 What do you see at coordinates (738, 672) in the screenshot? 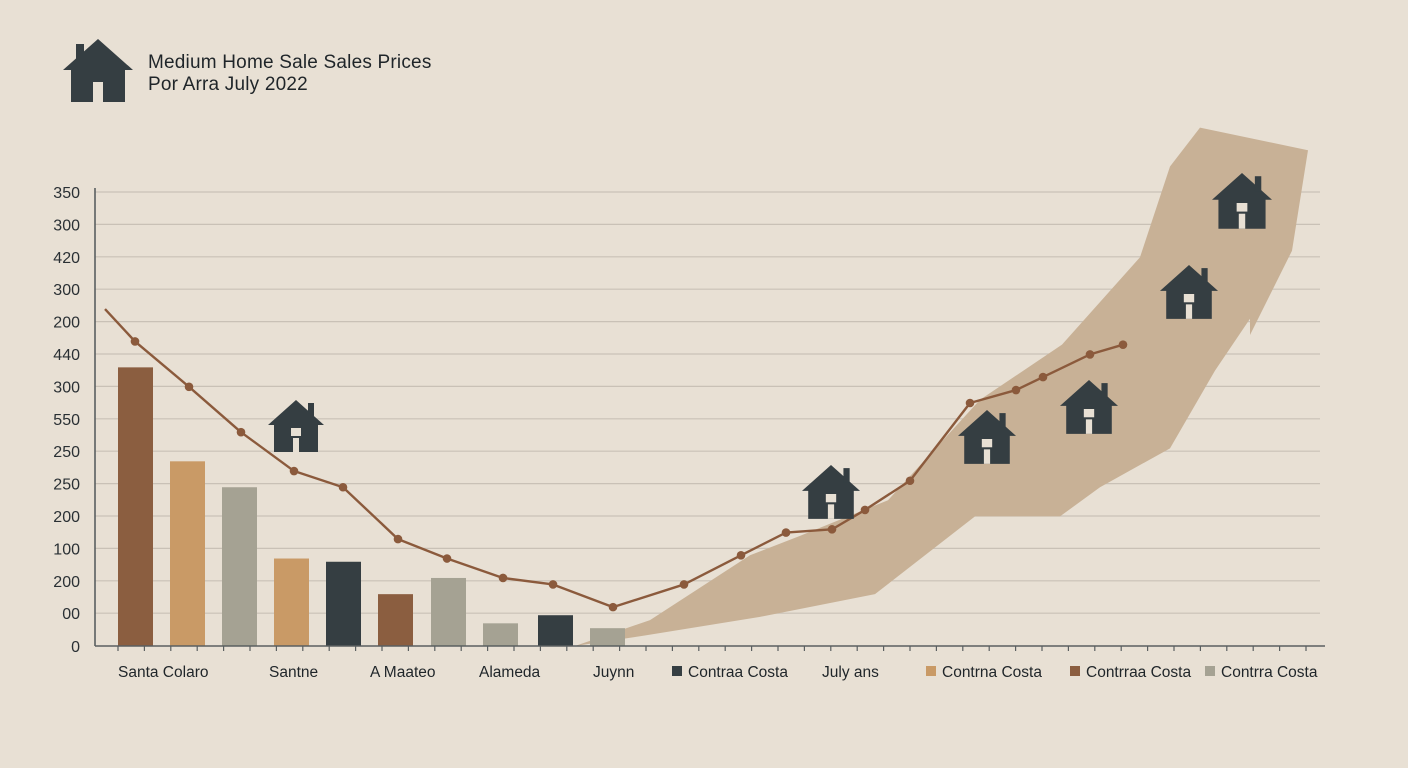
I see `x-tick-label: Contraa Costa` at bounding box center [738, 672].